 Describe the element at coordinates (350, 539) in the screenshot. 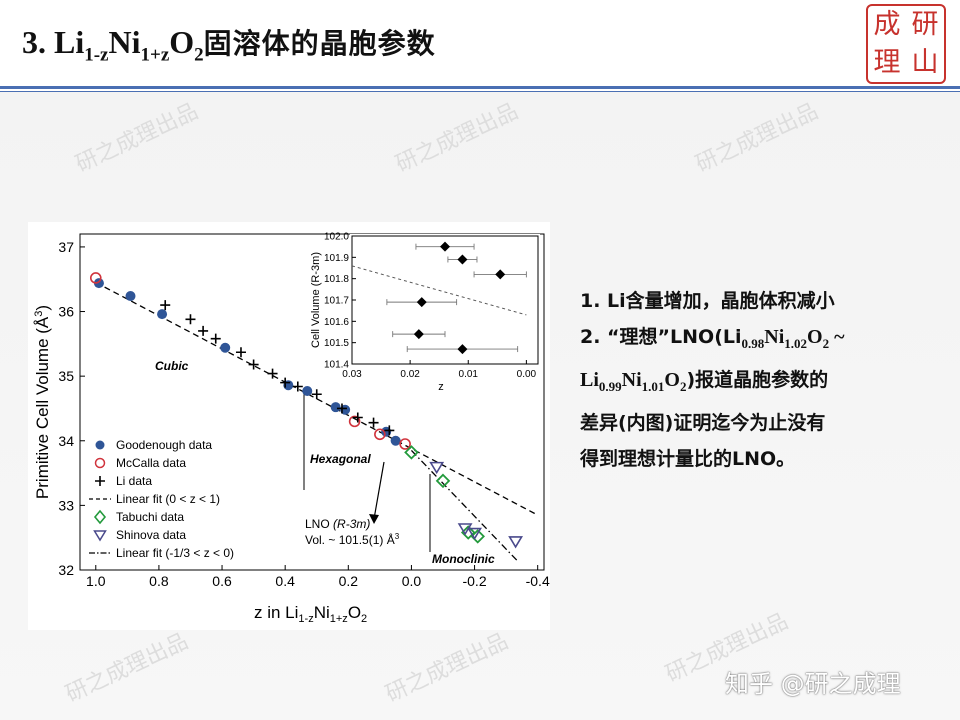

I see `lno-vol-text: Vol. ~ 101.5(1) Å` at that location.